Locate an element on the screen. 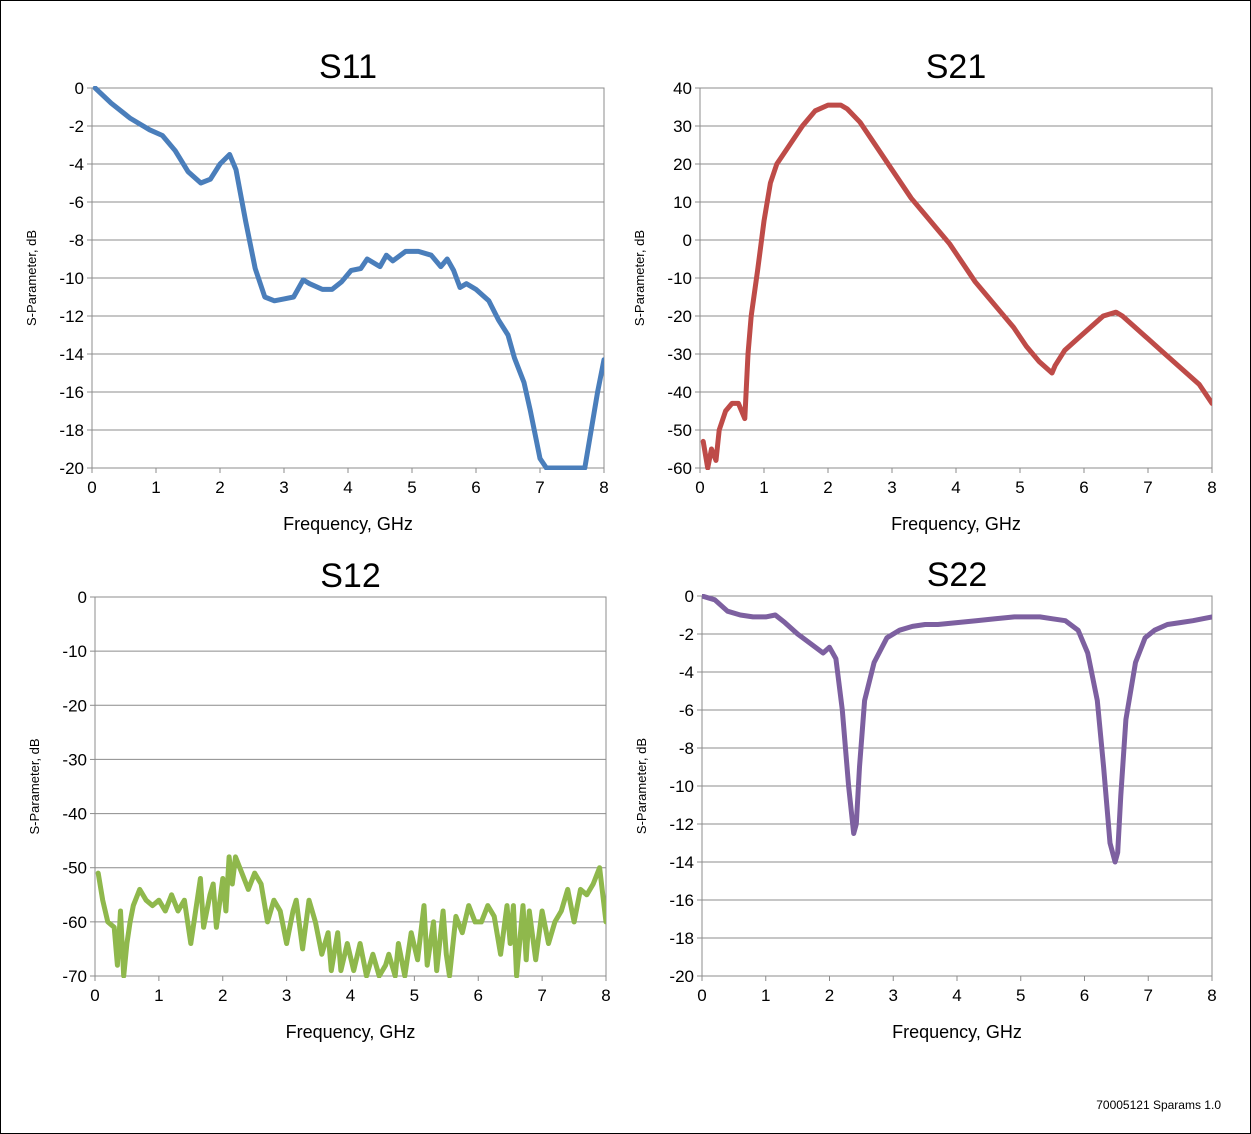 This screenshot has width=1251, height=1134. s22-y-tick-label: -16 is located at coordinates (681, 900).